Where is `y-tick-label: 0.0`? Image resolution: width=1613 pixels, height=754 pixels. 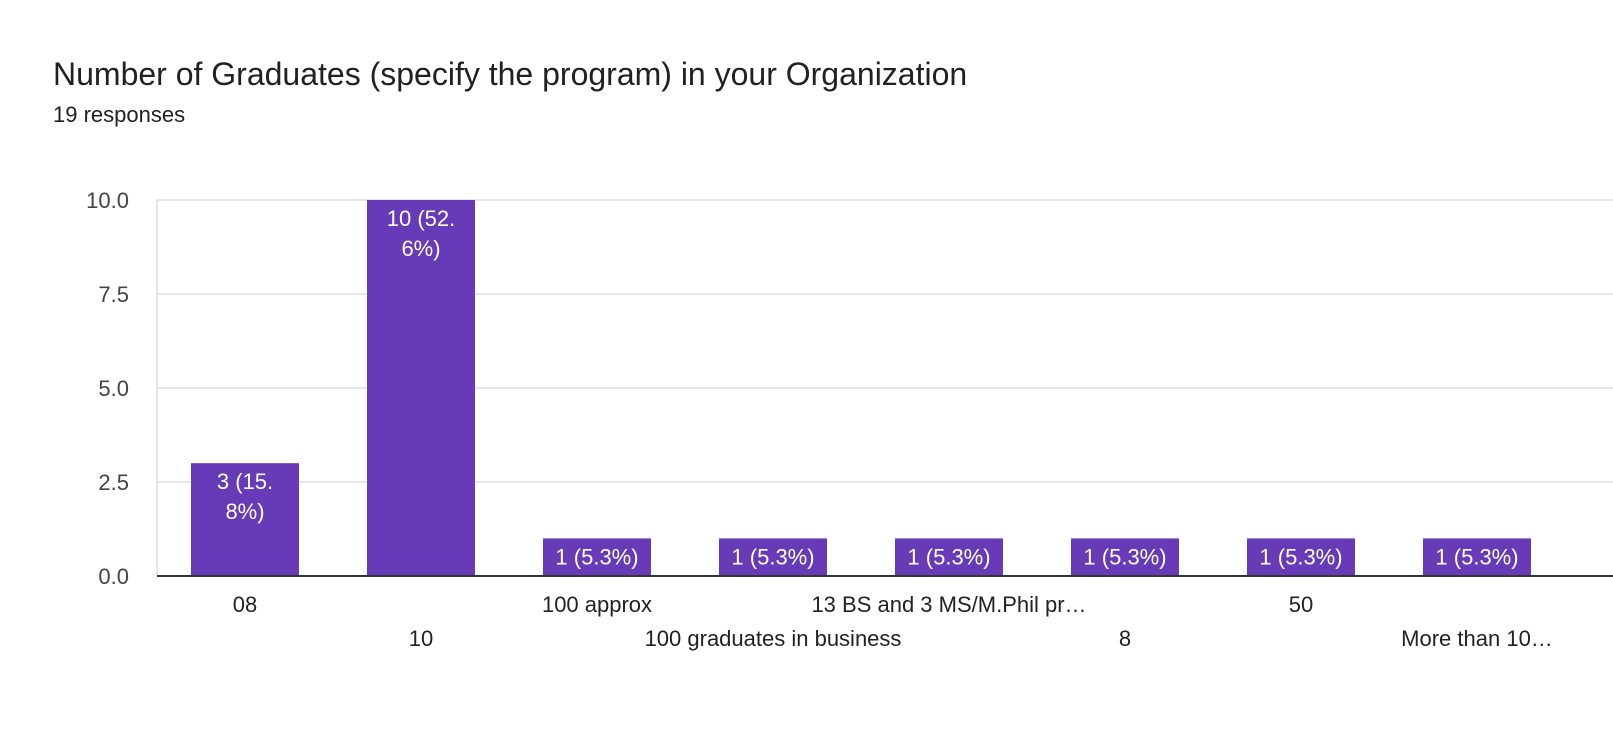
y-tick-label: 0.0 is located at coordinates (113, 576).